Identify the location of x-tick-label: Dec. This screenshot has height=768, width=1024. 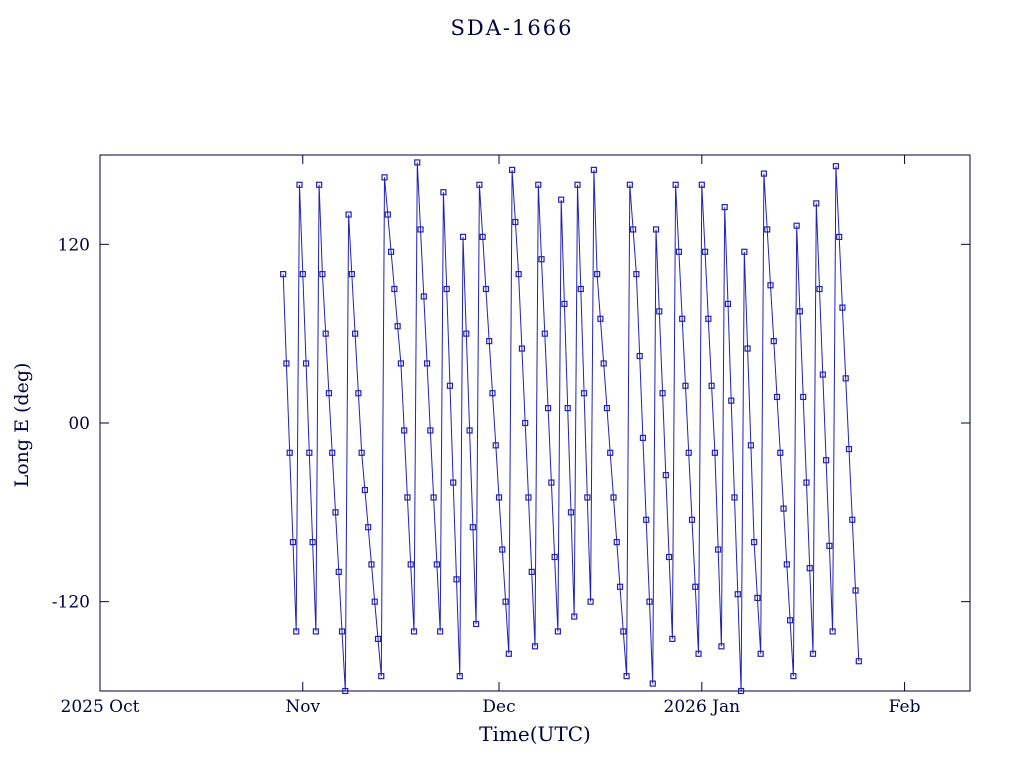
(498, 707).